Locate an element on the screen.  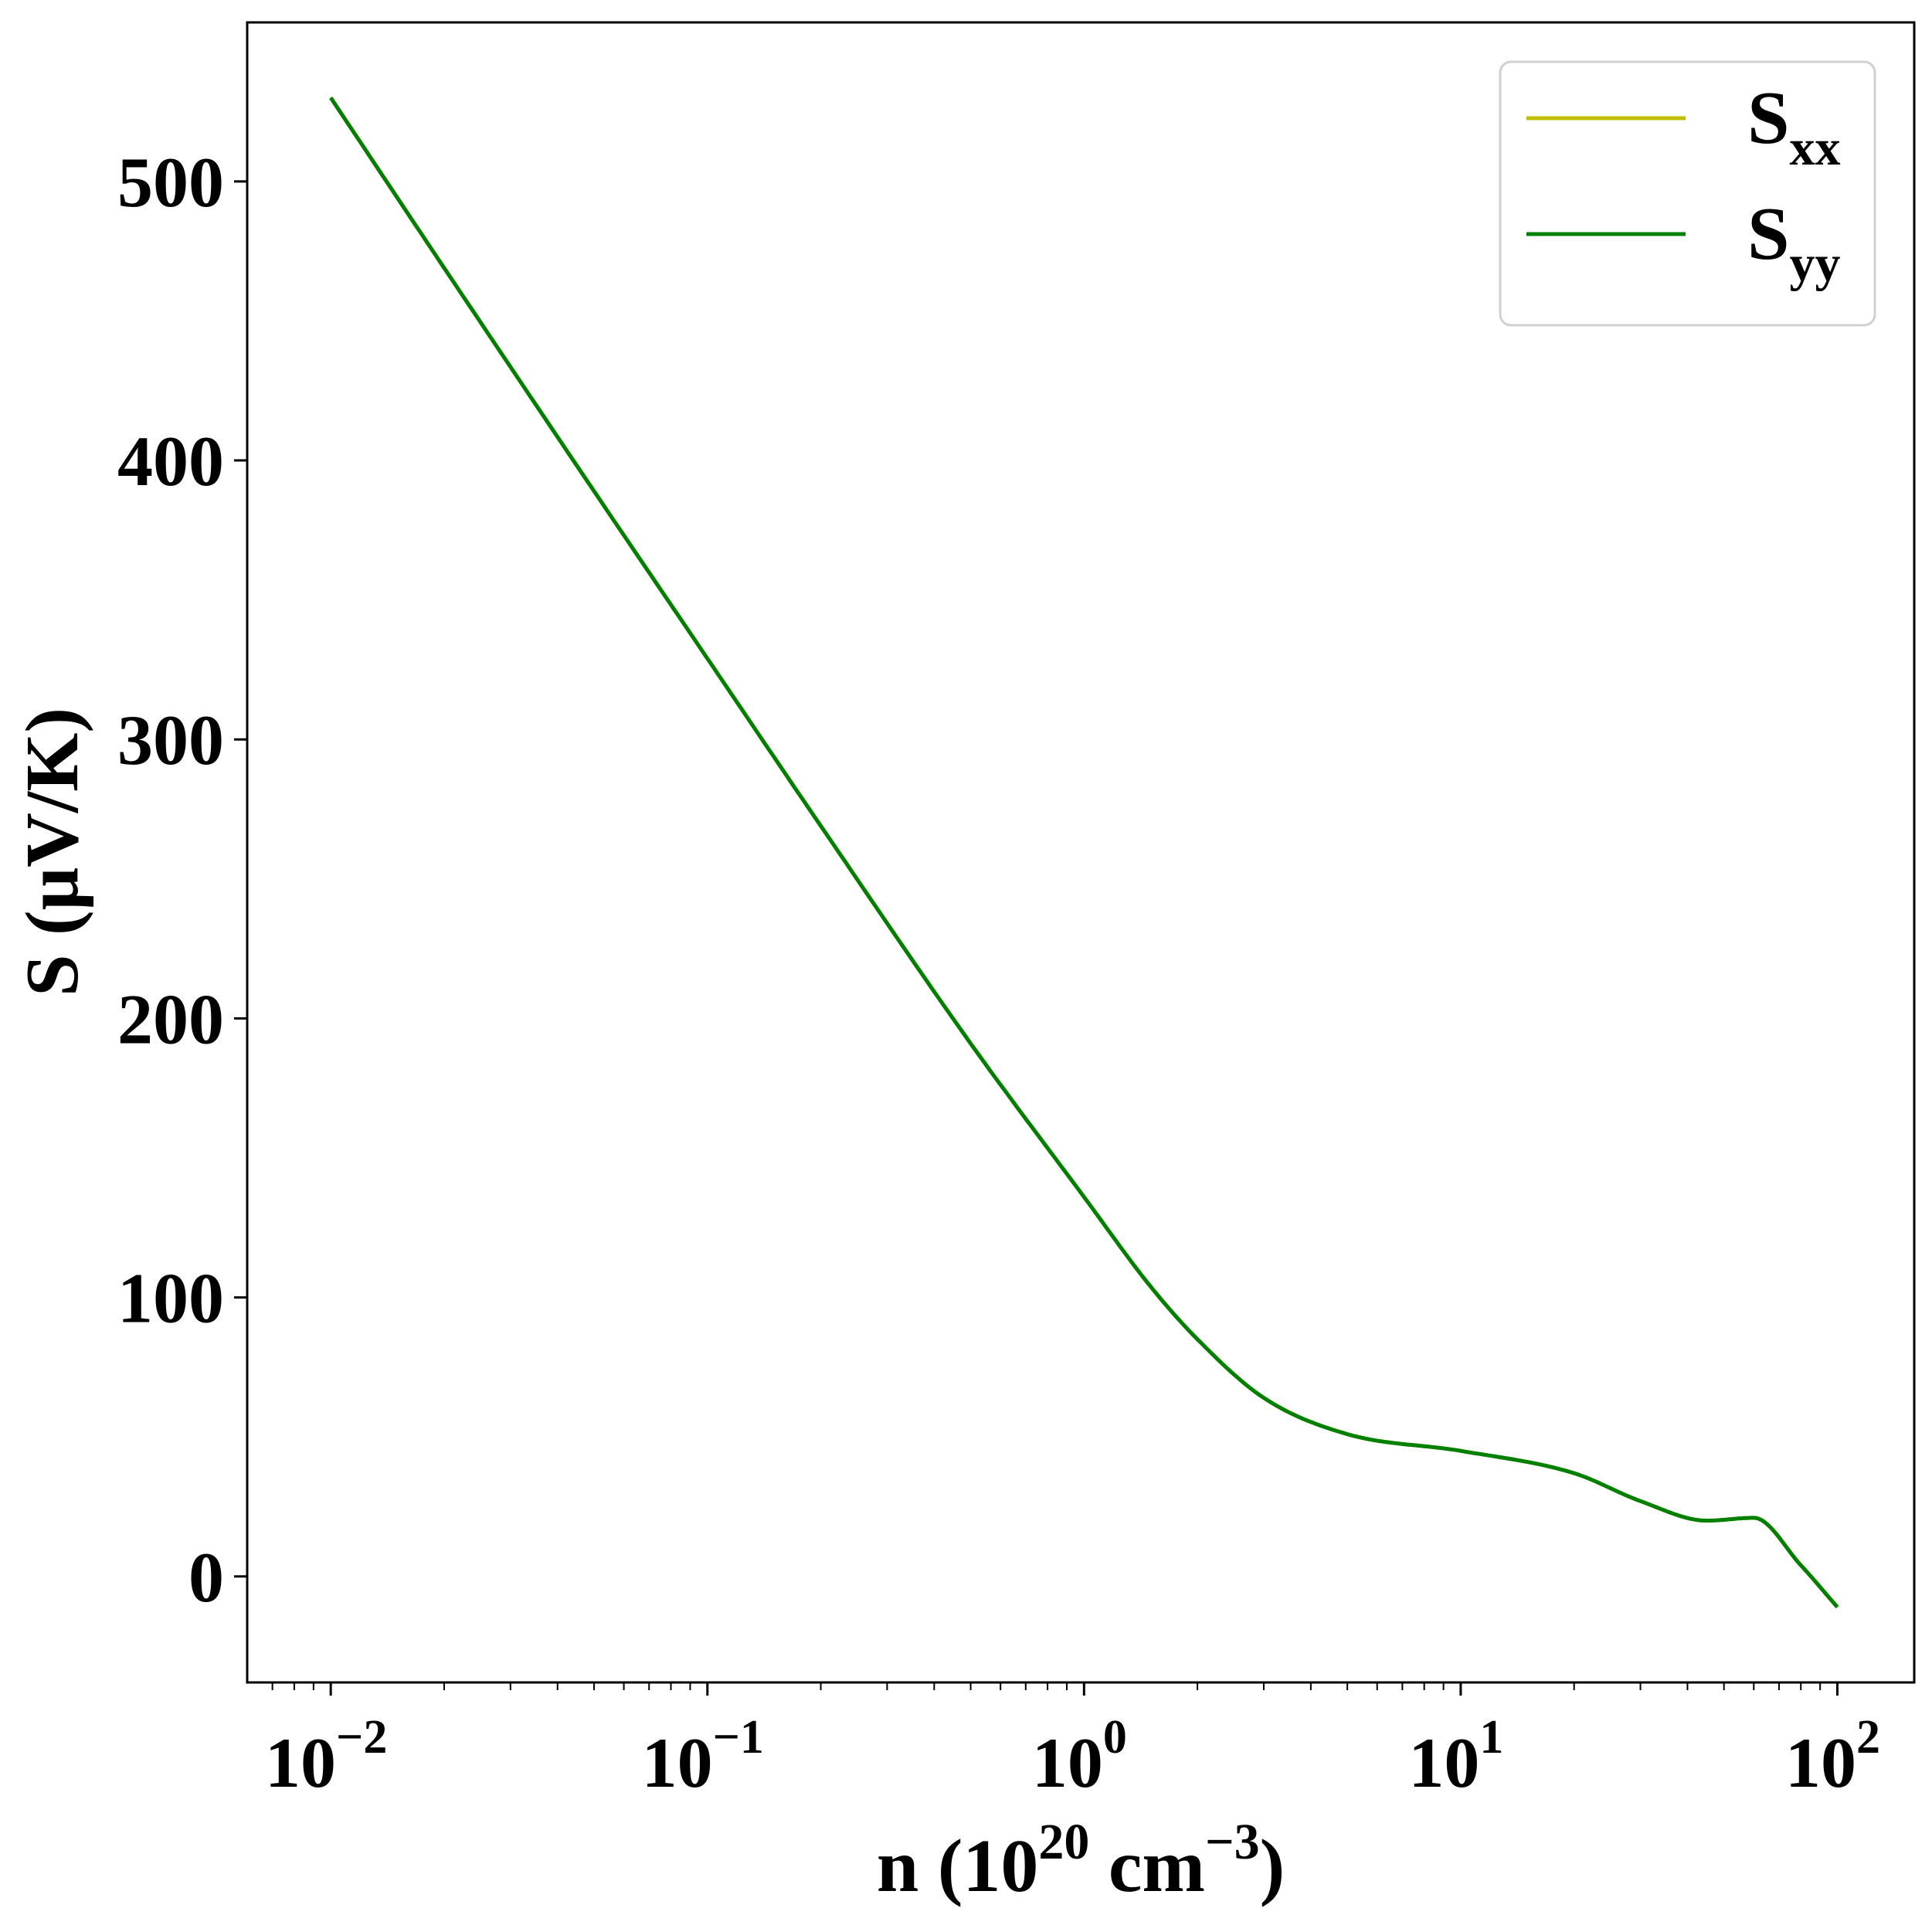
legend: Sxx Syy is located at coordinates (1688, 193).